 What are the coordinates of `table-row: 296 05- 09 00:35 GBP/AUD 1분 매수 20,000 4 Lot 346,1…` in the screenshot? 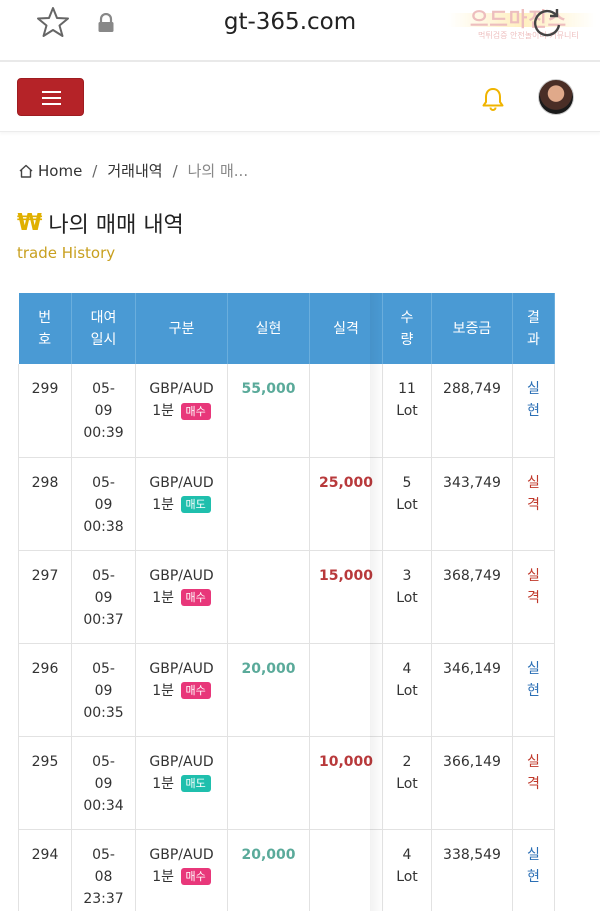 It's located at (286, 690).